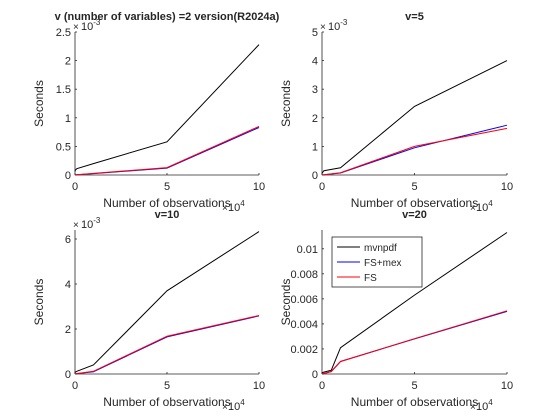 The image size is (560, 420). I want to click on y-tick-label: 0.006, so click(304, 300).